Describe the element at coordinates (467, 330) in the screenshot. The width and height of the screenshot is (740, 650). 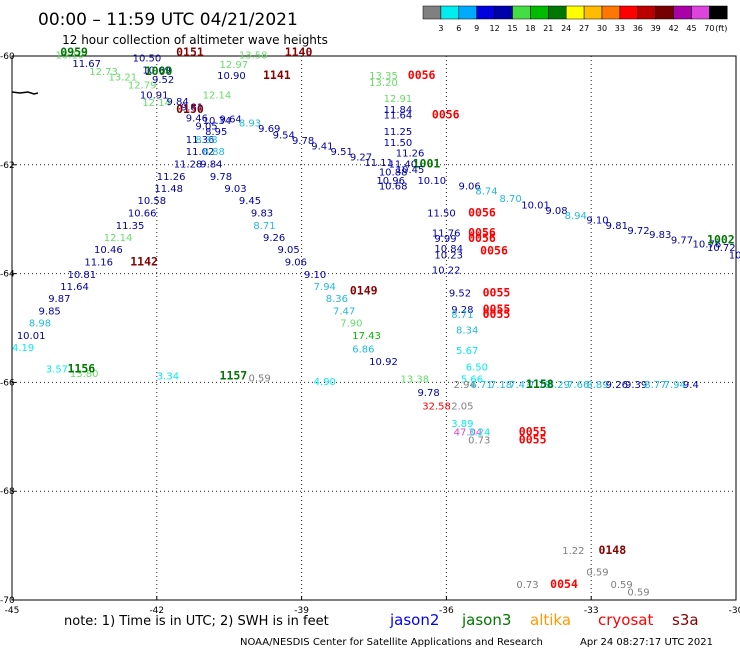
I see `wave-height-value: 8.34` at that location.